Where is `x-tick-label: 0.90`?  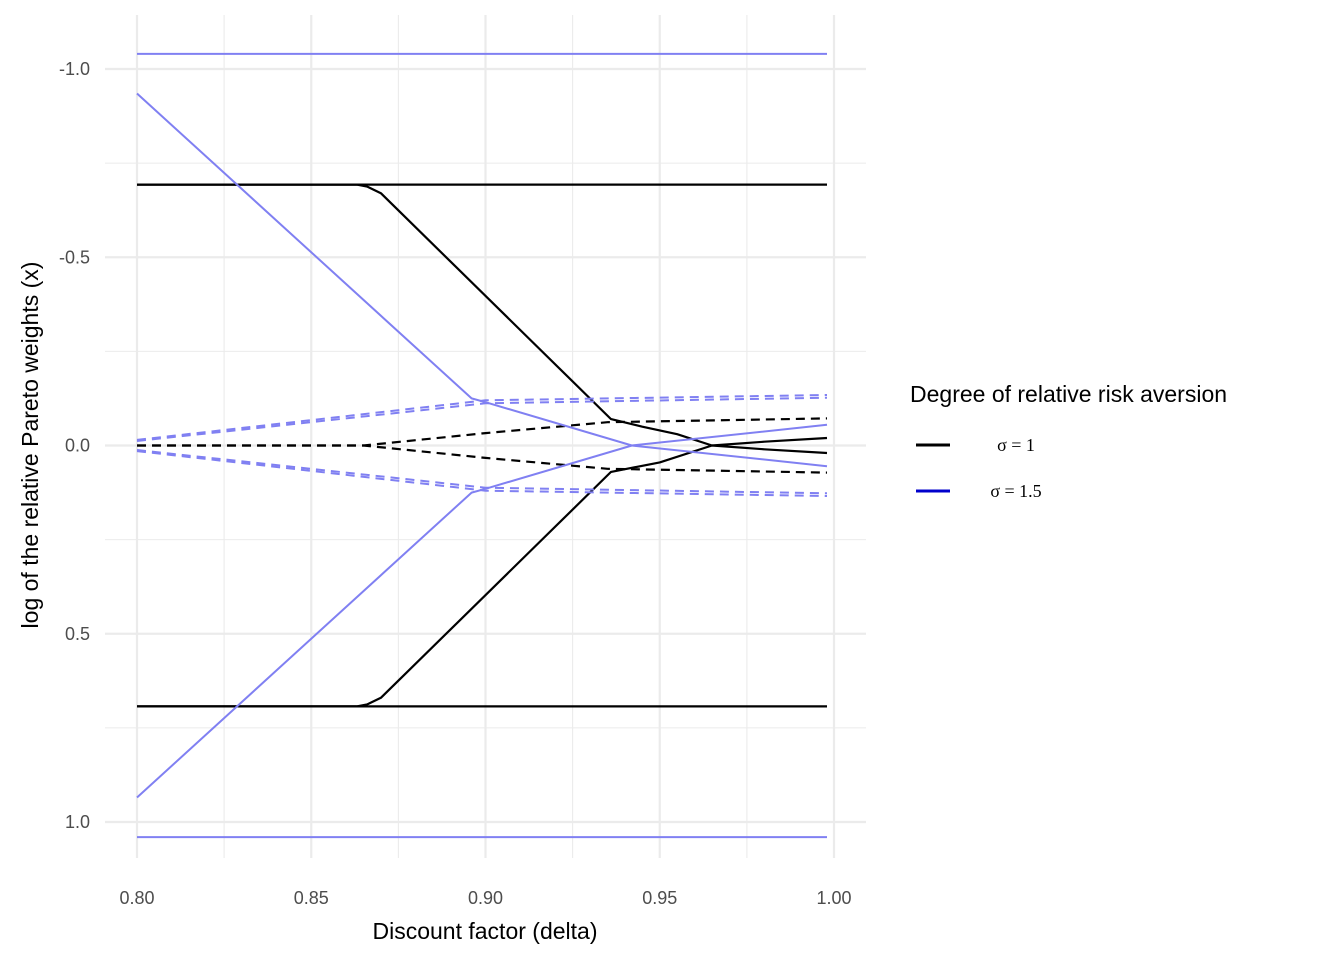 x-tick-label: 0.90 is located at coordinates (485, 898).